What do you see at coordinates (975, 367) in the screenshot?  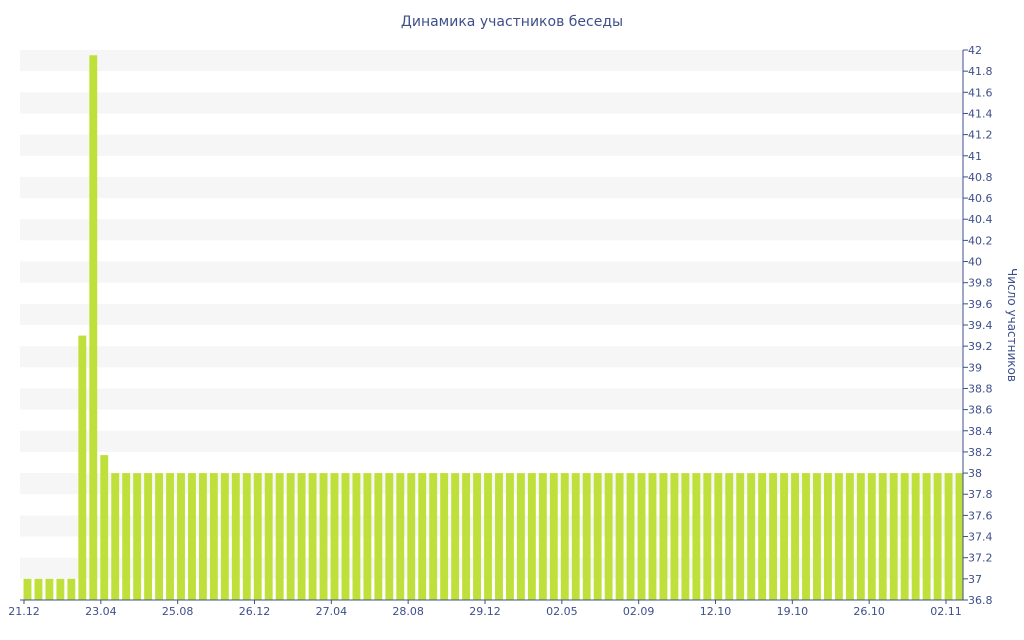 I see `y-tick-label: 39` at bounding box center [975, 367].